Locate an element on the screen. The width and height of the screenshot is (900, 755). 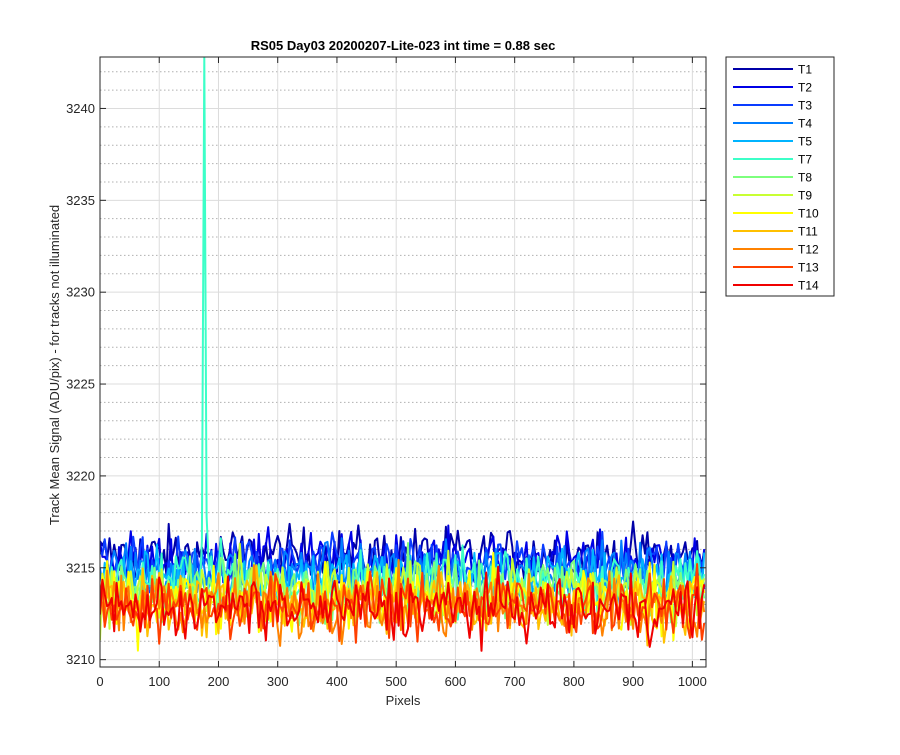
legend-items: T1 T2 T3 T4 T5 T7 T8 T9 T10 T11 T12 T13 T14 is located at coordinates (776, 178).